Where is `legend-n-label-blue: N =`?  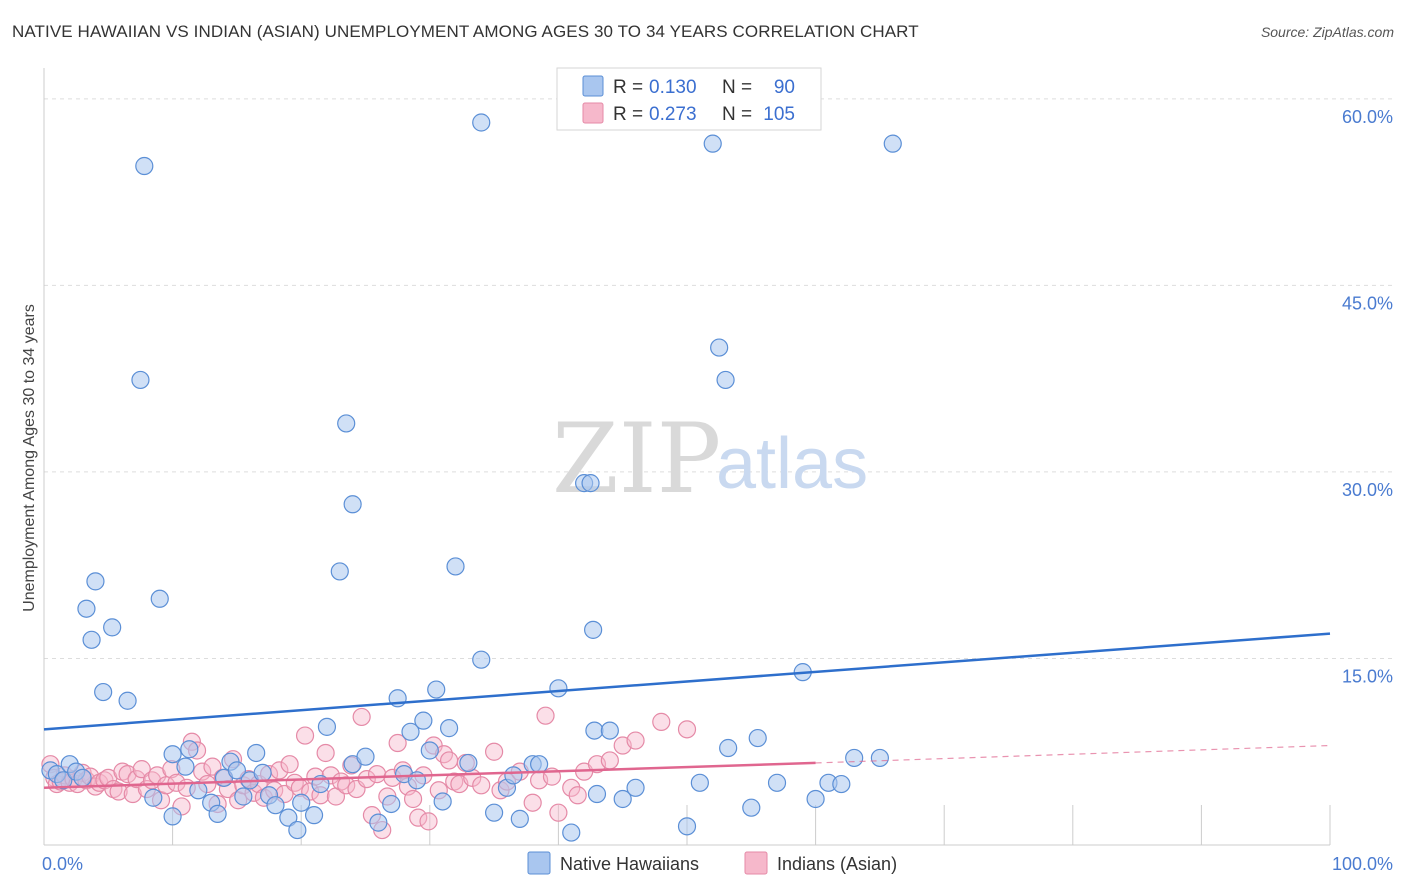
legend-n-label-blue: N = is located at coordinates (737, 87).